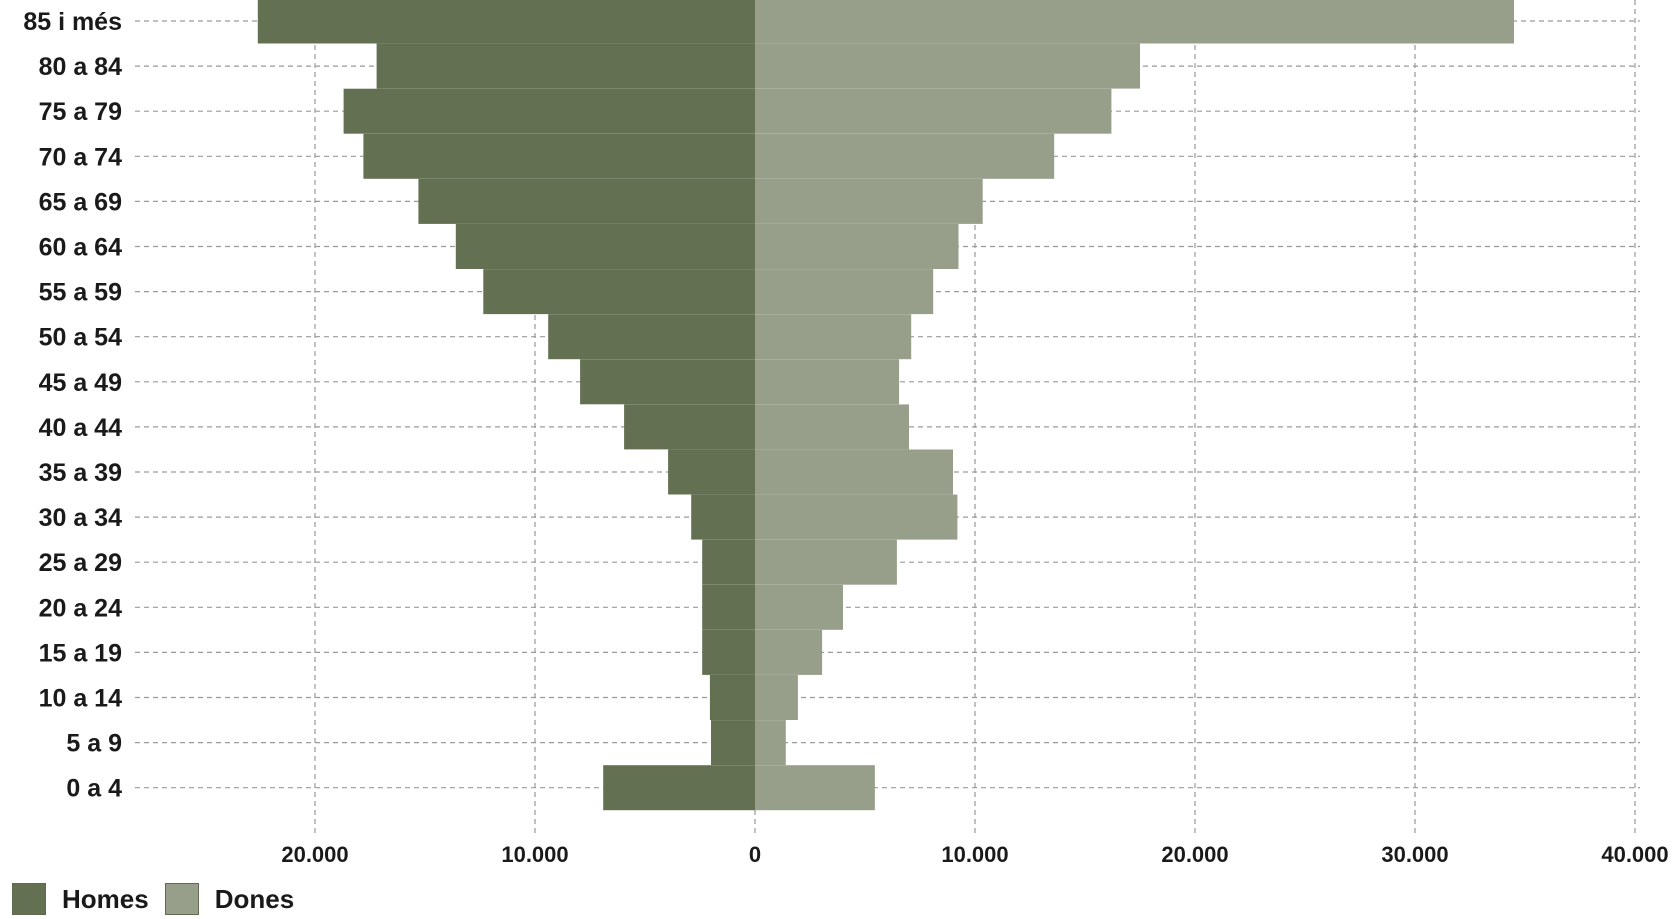 This screenshot has width=1675, height=919. Describe the element at coordinates (81, 518) in the screenshot. I see `y-tick-label: 30 a 34` at that location.